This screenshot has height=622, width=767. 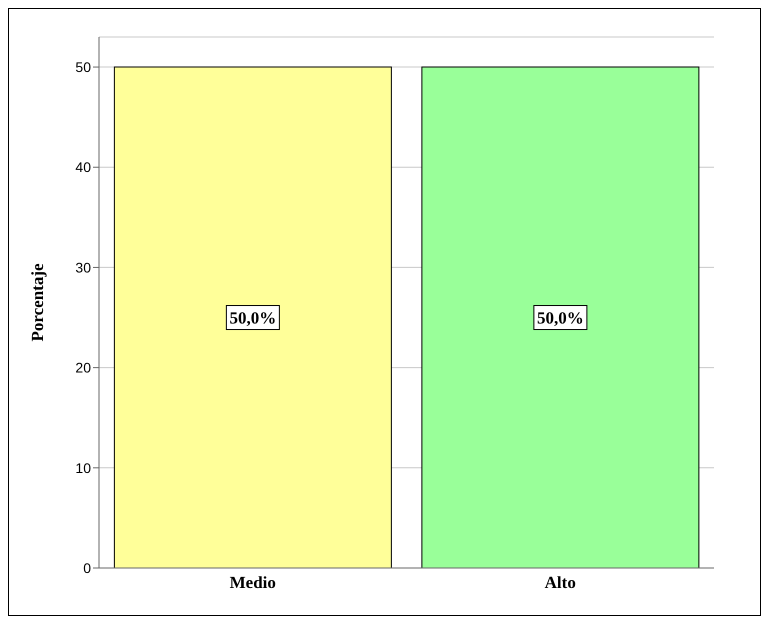 What do you see at coordinates (83, 468) in the screenshot?
I see `y-tick-label: 10` at bounding box center [83, 468].